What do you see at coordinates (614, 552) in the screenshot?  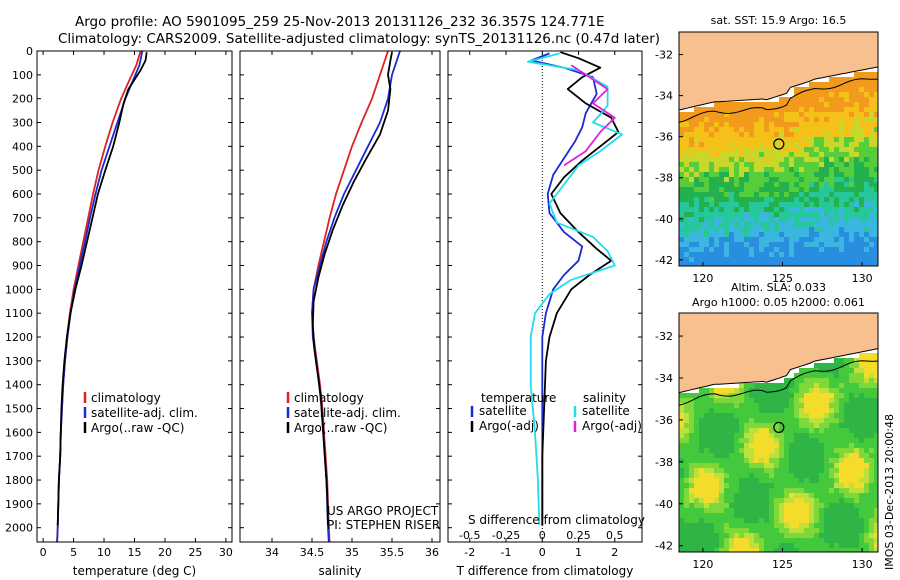 I see `x-tick-label: 2` at bounding box center [614, 552].